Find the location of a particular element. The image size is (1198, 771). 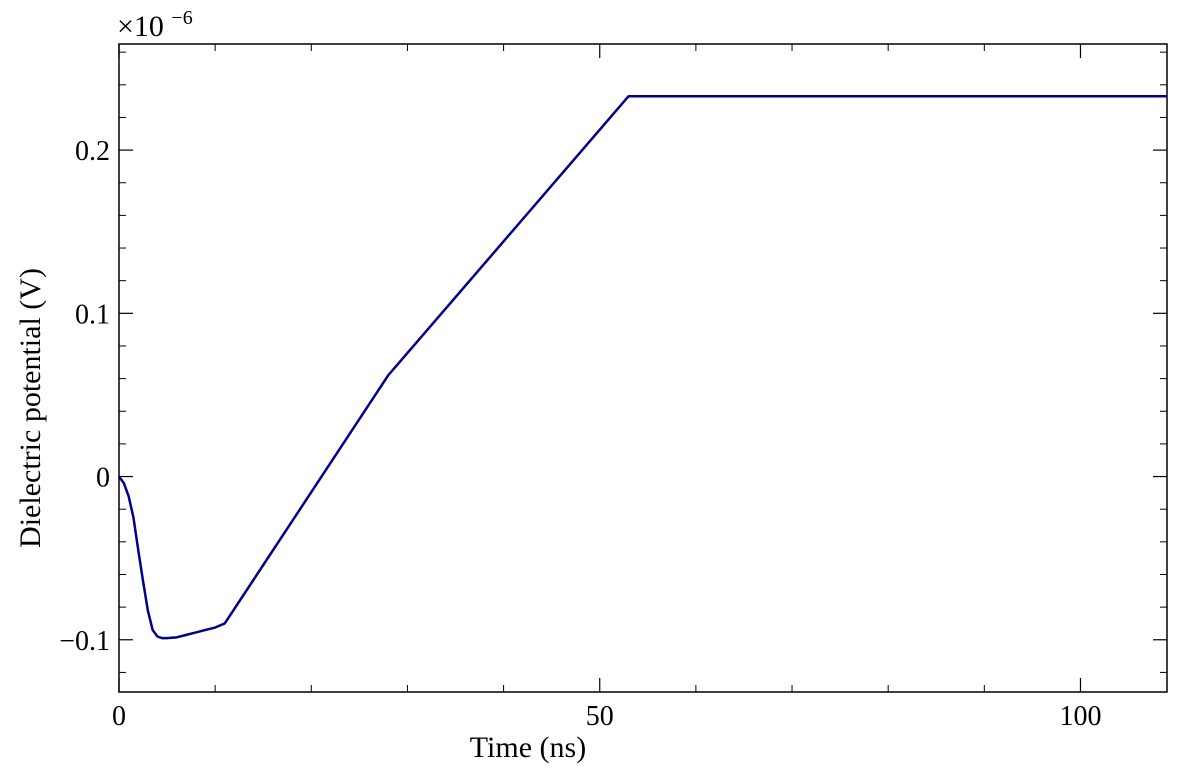

y-multiplier-exponent: −6 is located at coordinates (181, 18).